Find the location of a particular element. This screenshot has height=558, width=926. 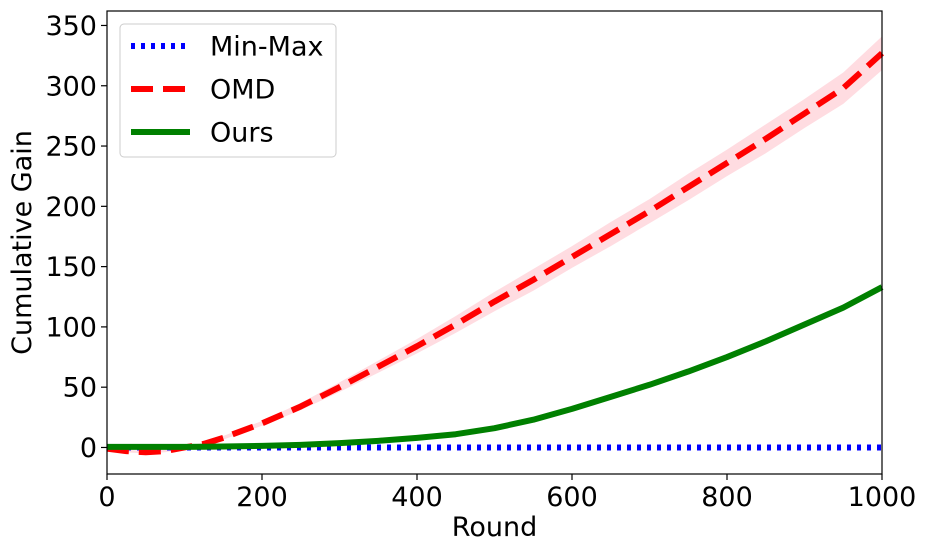

x-tick-label: 1000 is located at coordinates (882, 497).